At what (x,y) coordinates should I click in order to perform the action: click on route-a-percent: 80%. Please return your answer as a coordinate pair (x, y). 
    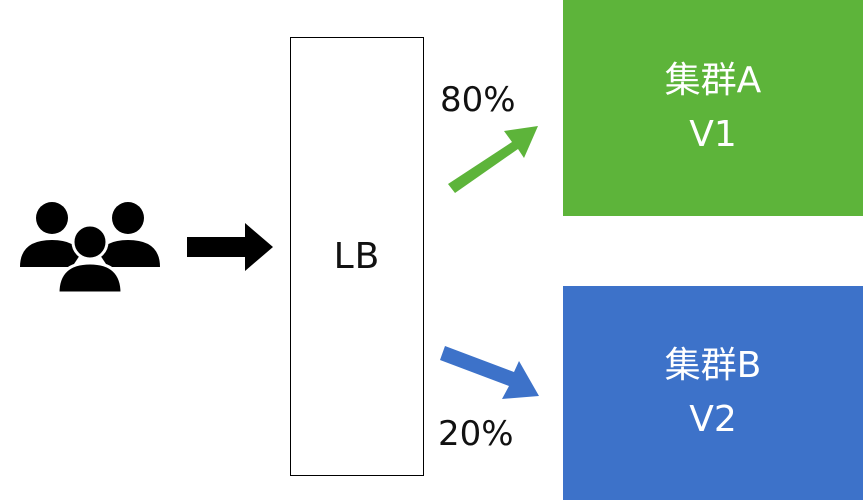
    Looking at the image, I should click on (478, 100).